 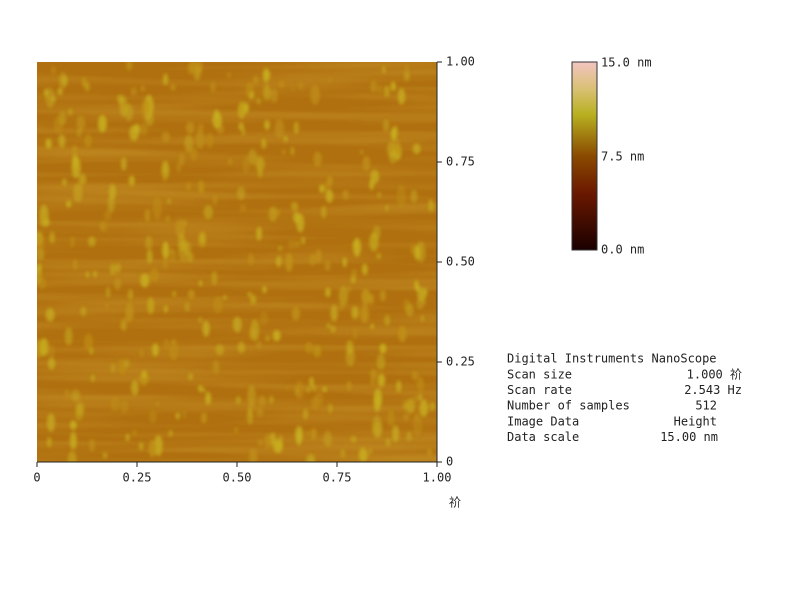 I want to click on info-value: 2.543 Hz, so click(x=713, y=390).